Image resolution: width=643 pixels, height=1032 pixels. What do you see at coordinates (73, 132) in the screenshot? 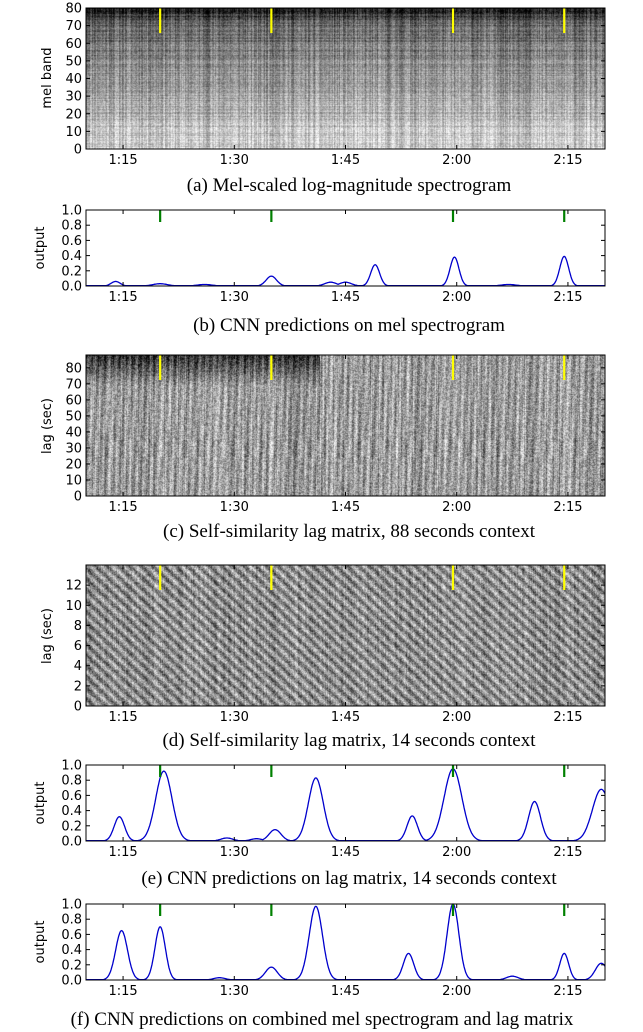
I see `panel-a-ytick-label: 10` at bounding box center [73, 132].